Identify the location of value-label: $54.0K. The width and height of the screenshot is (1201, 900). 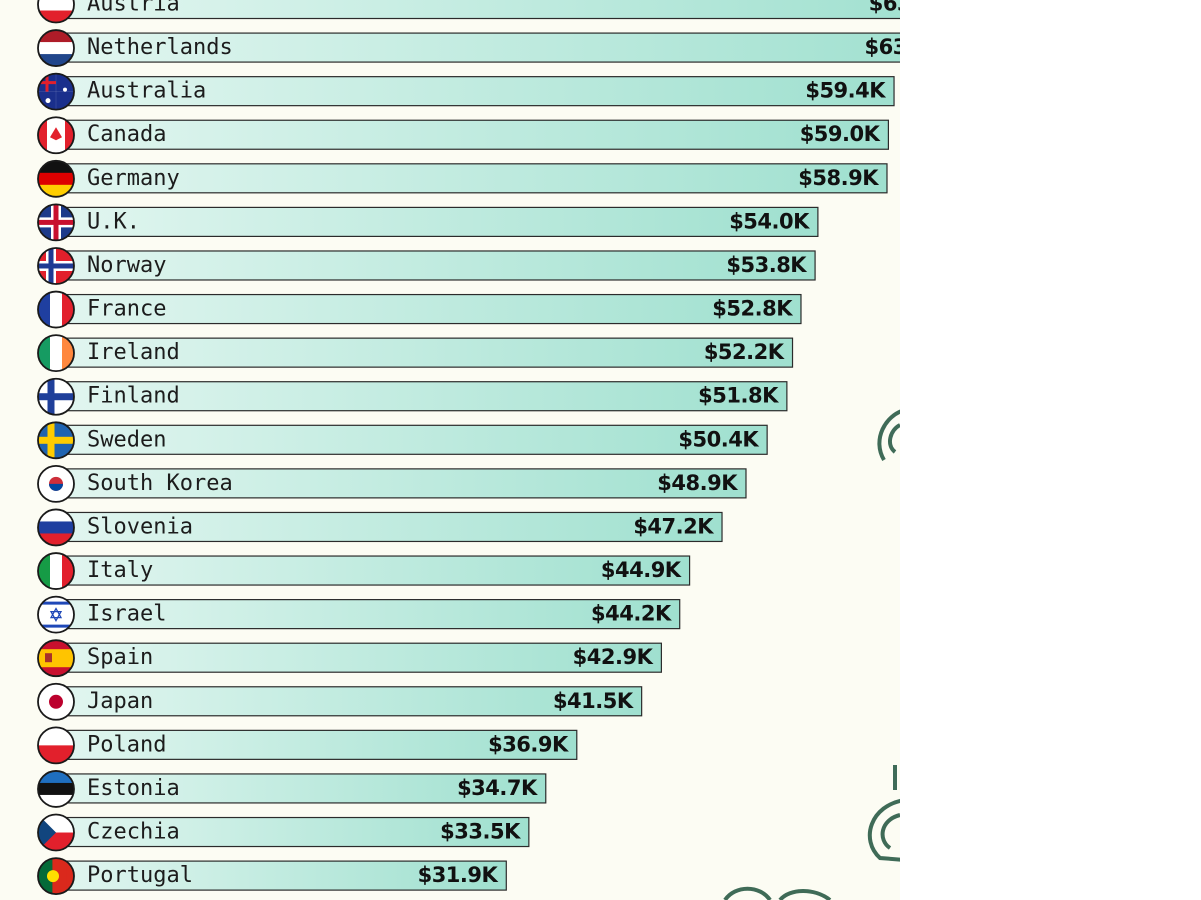
(769, 221).